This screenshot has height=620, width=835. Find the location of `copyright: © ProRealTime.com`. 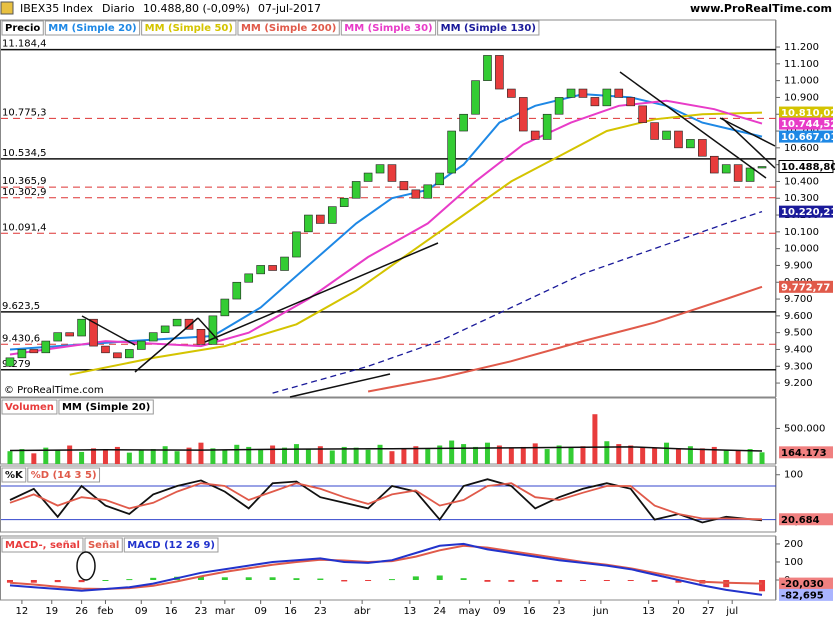

copyright: © ProRealTime.com is located at coordinates (54, 390).